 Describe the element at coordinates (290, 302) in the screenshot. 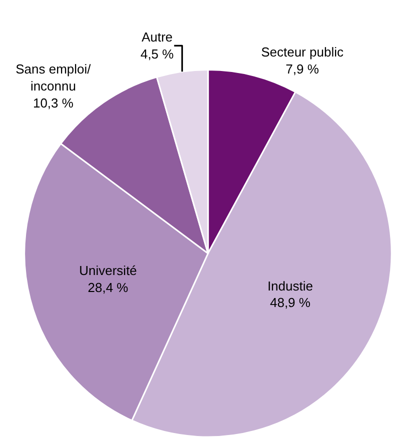

I see `data-label: 48,9 %` at that location.